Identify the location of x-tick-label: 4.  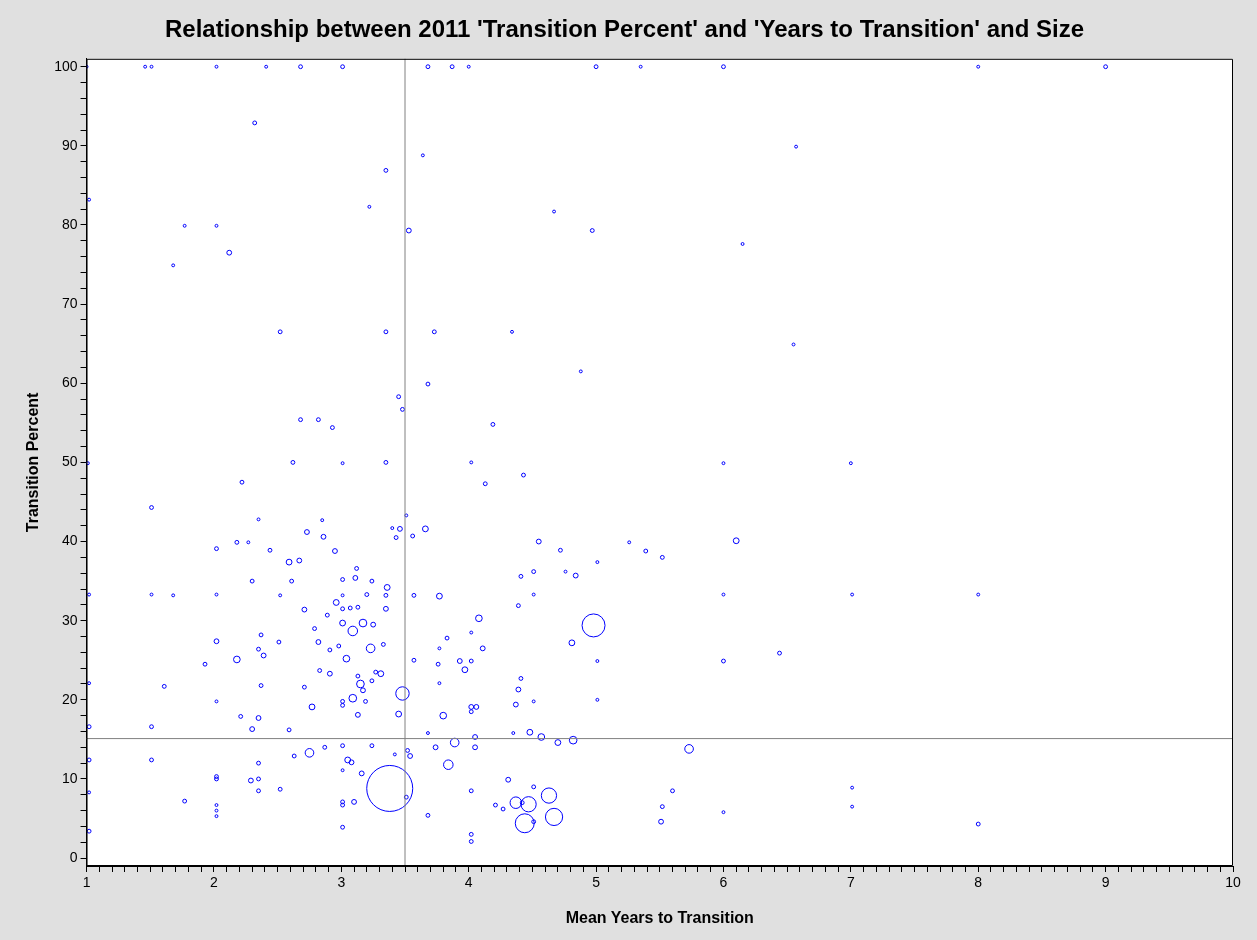
(468, 882).